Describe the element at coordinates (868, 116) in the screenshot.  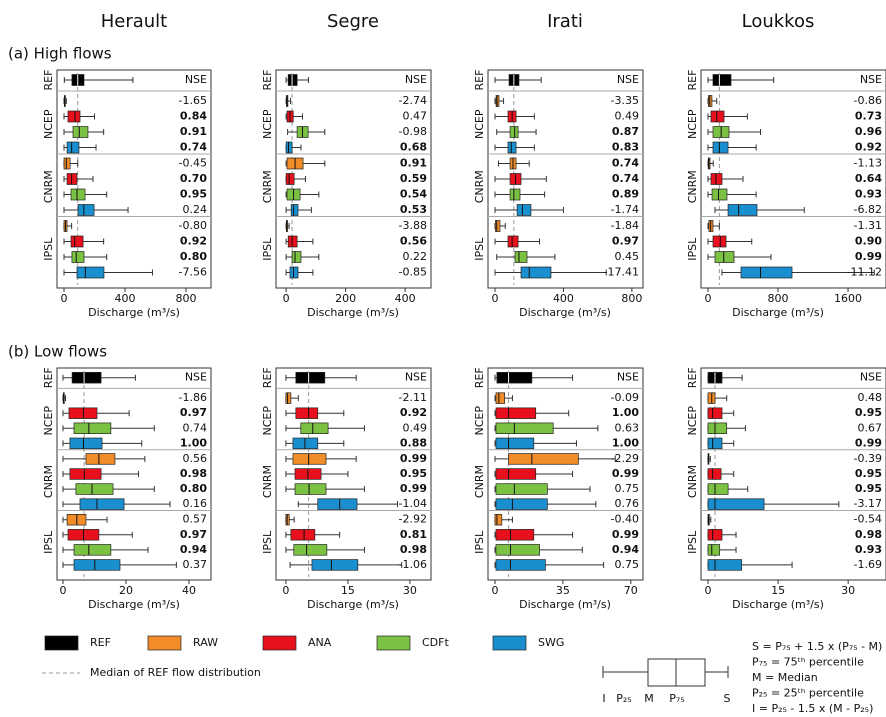
I see `nse-value: 0.73` at that location.